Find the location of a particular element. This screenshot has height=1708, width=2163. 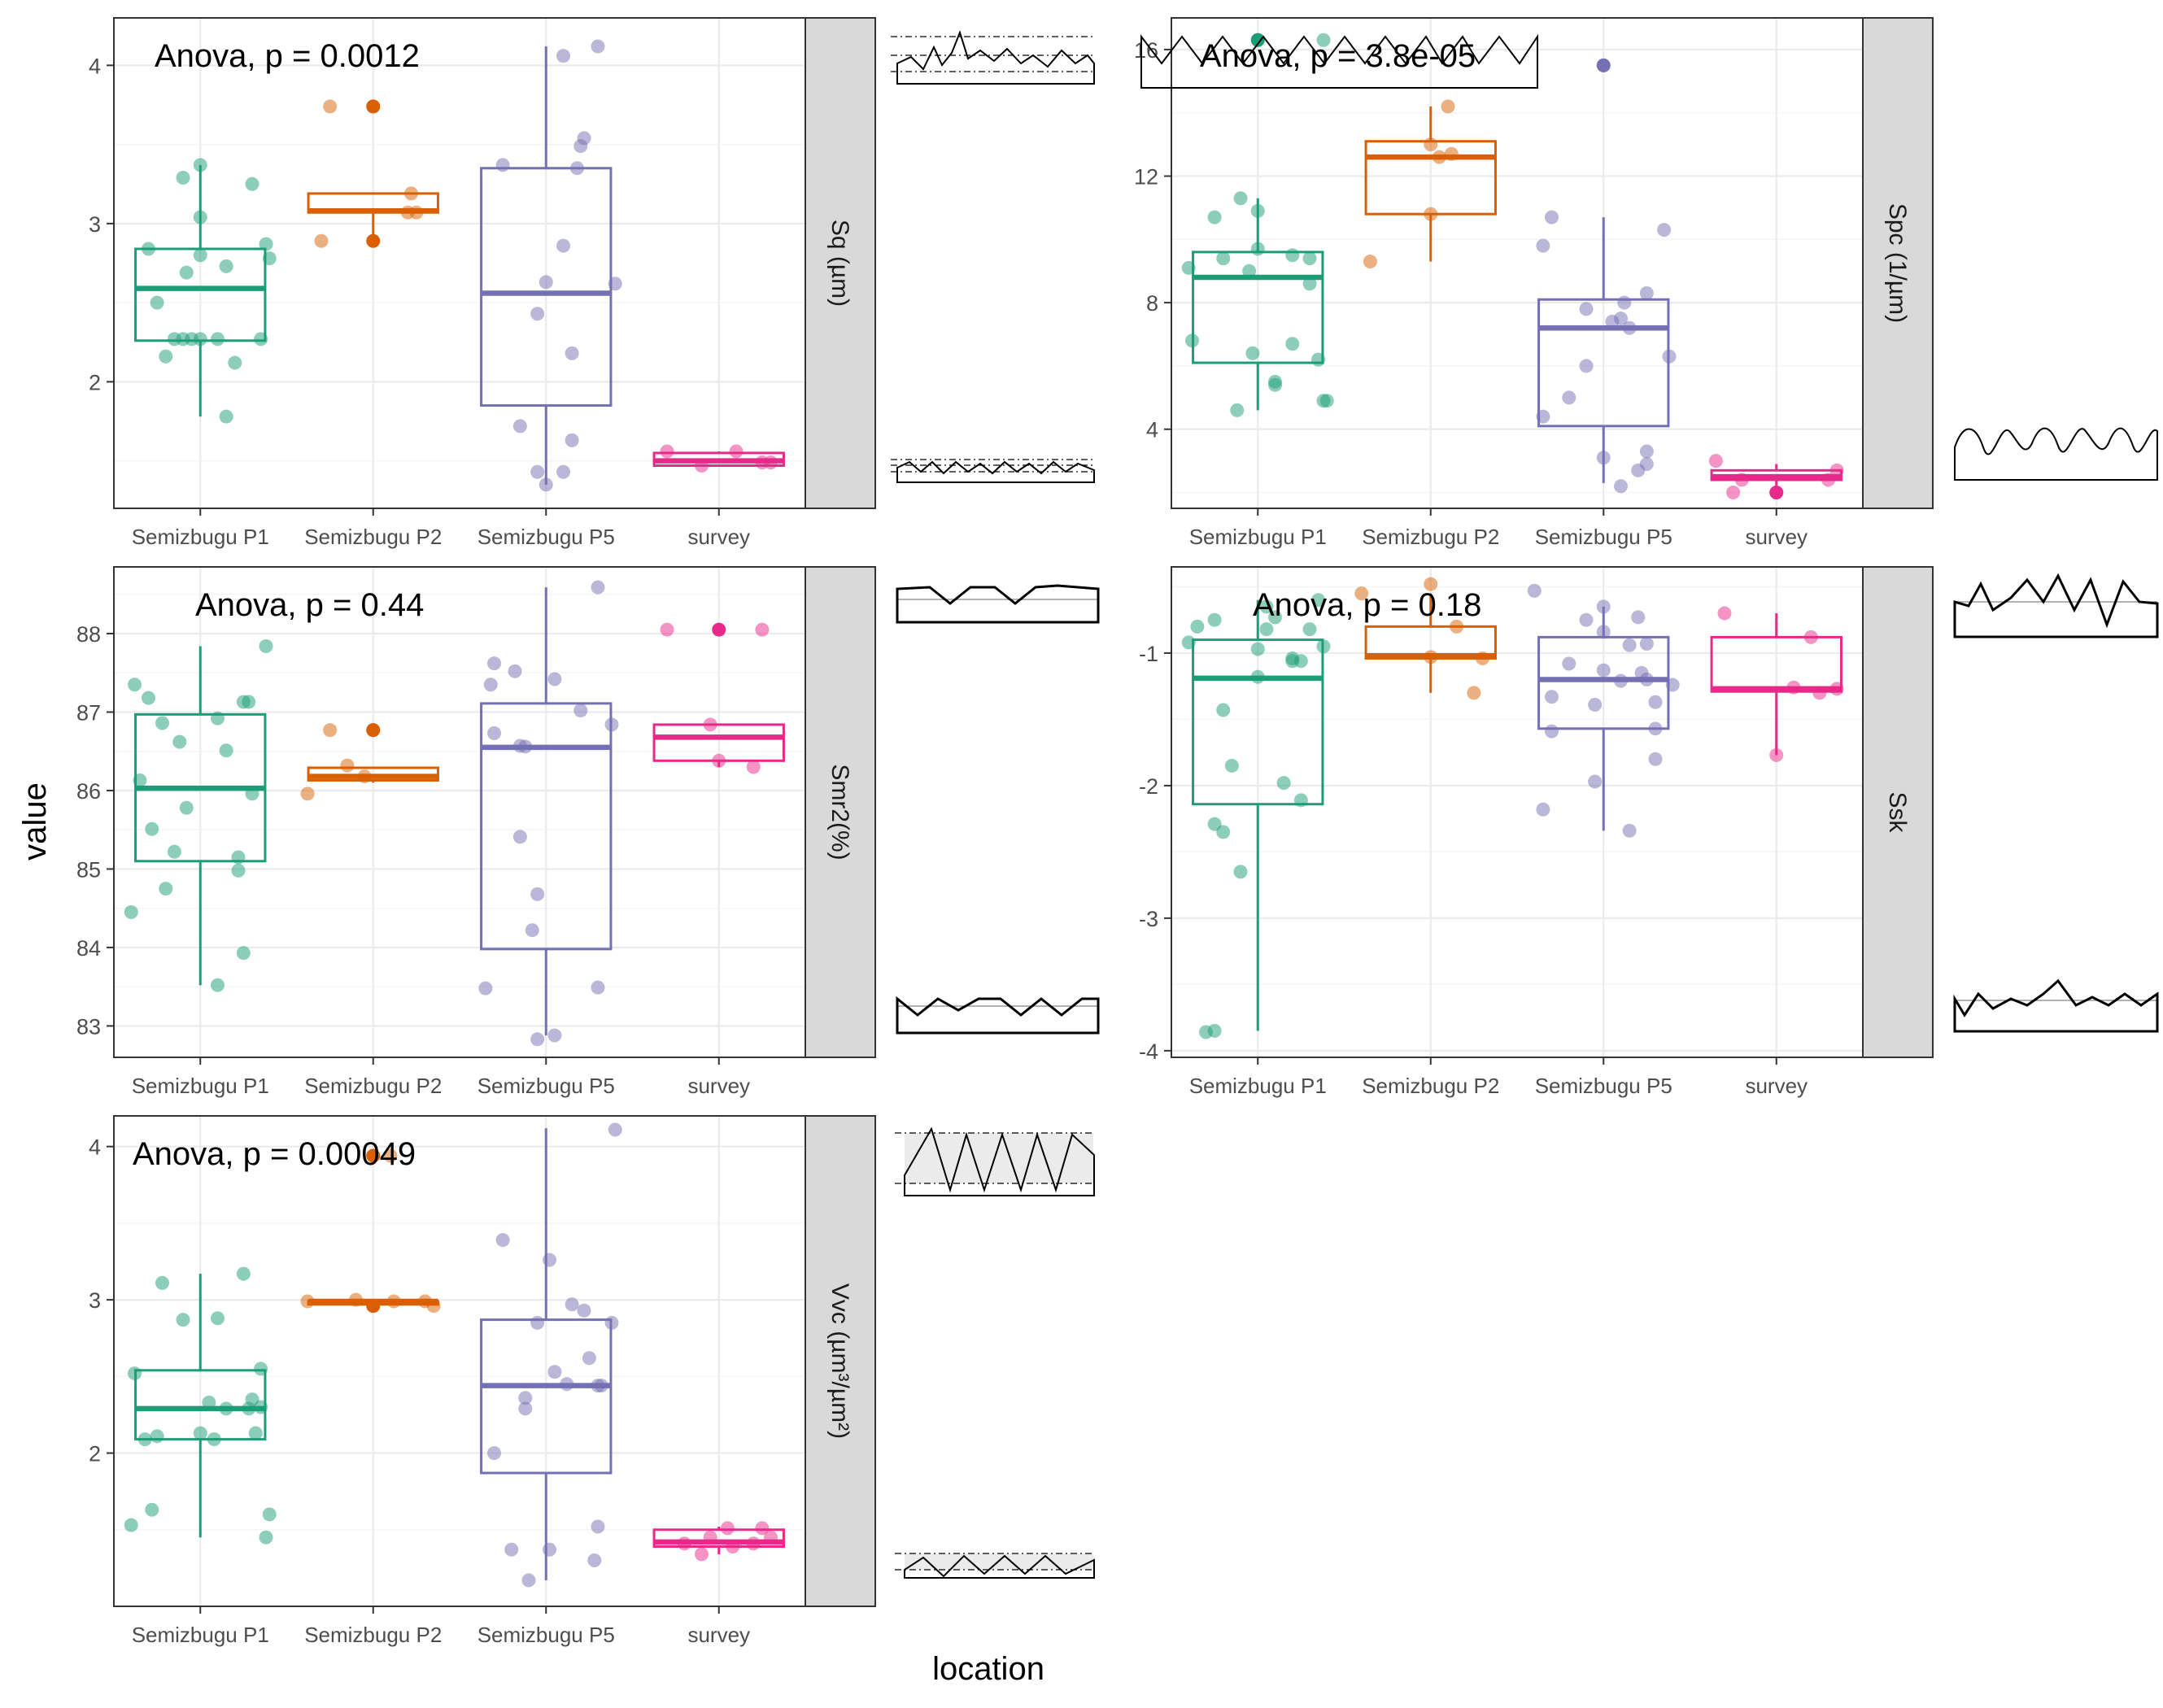

facet-strip is located at coordinates (1898, 812).